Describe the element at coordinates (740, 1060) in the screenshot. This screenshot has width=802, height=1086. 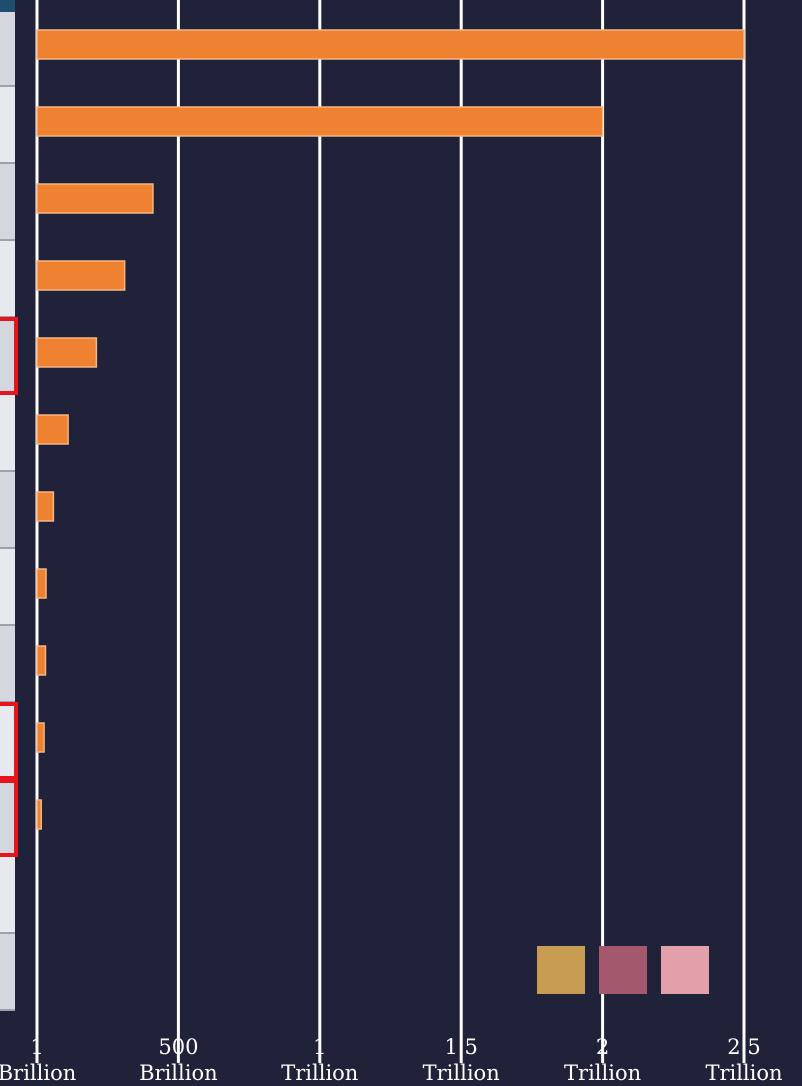
I see `x-tick-label: 2.5 Trillion` at that location.